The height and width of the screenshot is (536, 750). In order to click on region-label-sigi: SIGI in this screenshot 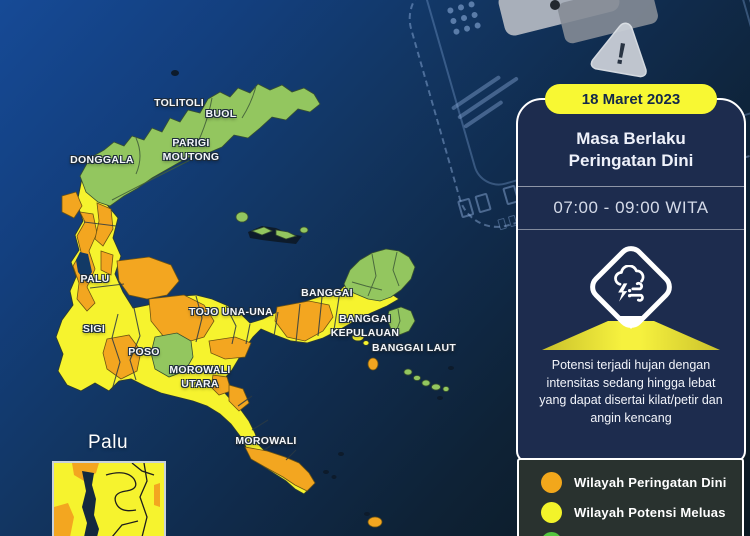, I will do `click(94, 328)`.